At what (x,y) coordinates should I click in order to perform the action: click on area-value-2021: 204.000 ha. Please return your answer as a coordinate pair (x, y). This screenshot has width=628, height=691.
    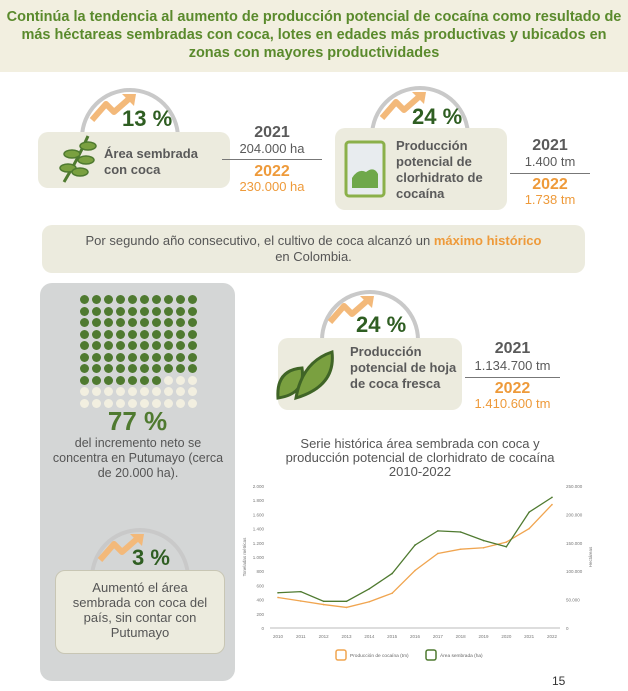
    Looking at the image, I should click on (272, 148).